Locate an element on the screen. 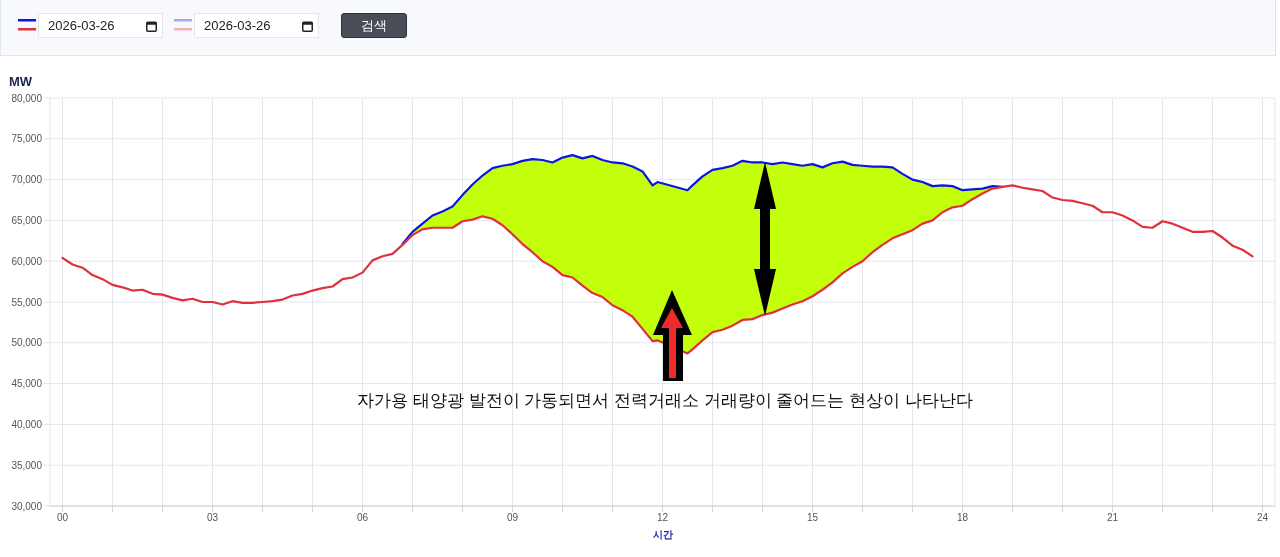 The width and height of the screenshot is (1280, 557). y-tick-label: 40,000 is located at coordinates (27, 424).